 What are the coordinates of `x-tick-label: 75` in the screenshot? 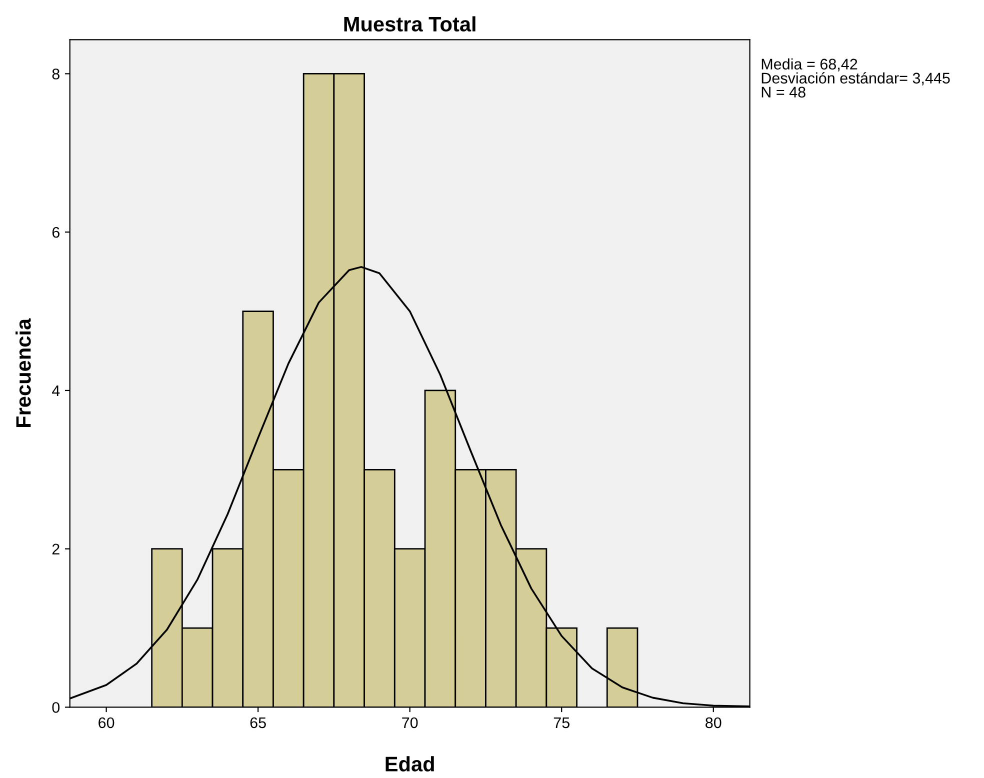 It's located at (562, 722).